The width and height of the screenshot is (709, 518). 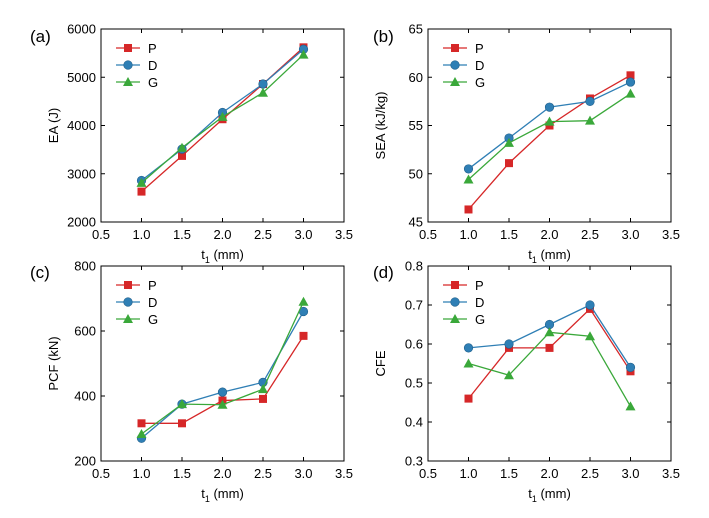 I want to click on y-tick-label: 3000, so click(x=81, y=173).